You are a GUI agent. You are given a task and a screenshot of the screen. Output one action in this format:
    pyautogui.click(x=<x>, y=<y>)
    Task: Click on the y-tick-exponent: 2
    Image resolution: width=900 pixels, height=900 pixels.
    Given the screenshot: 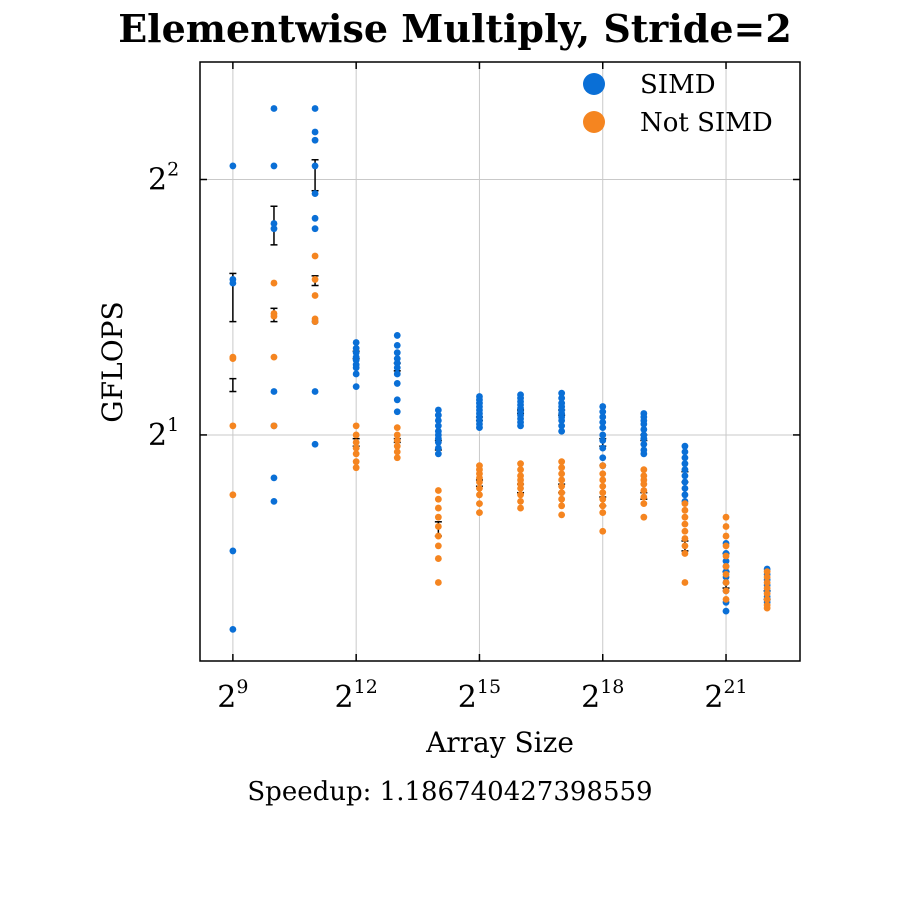 What is the action you would take?
    pyautogui.click(x=173, y=170)
    